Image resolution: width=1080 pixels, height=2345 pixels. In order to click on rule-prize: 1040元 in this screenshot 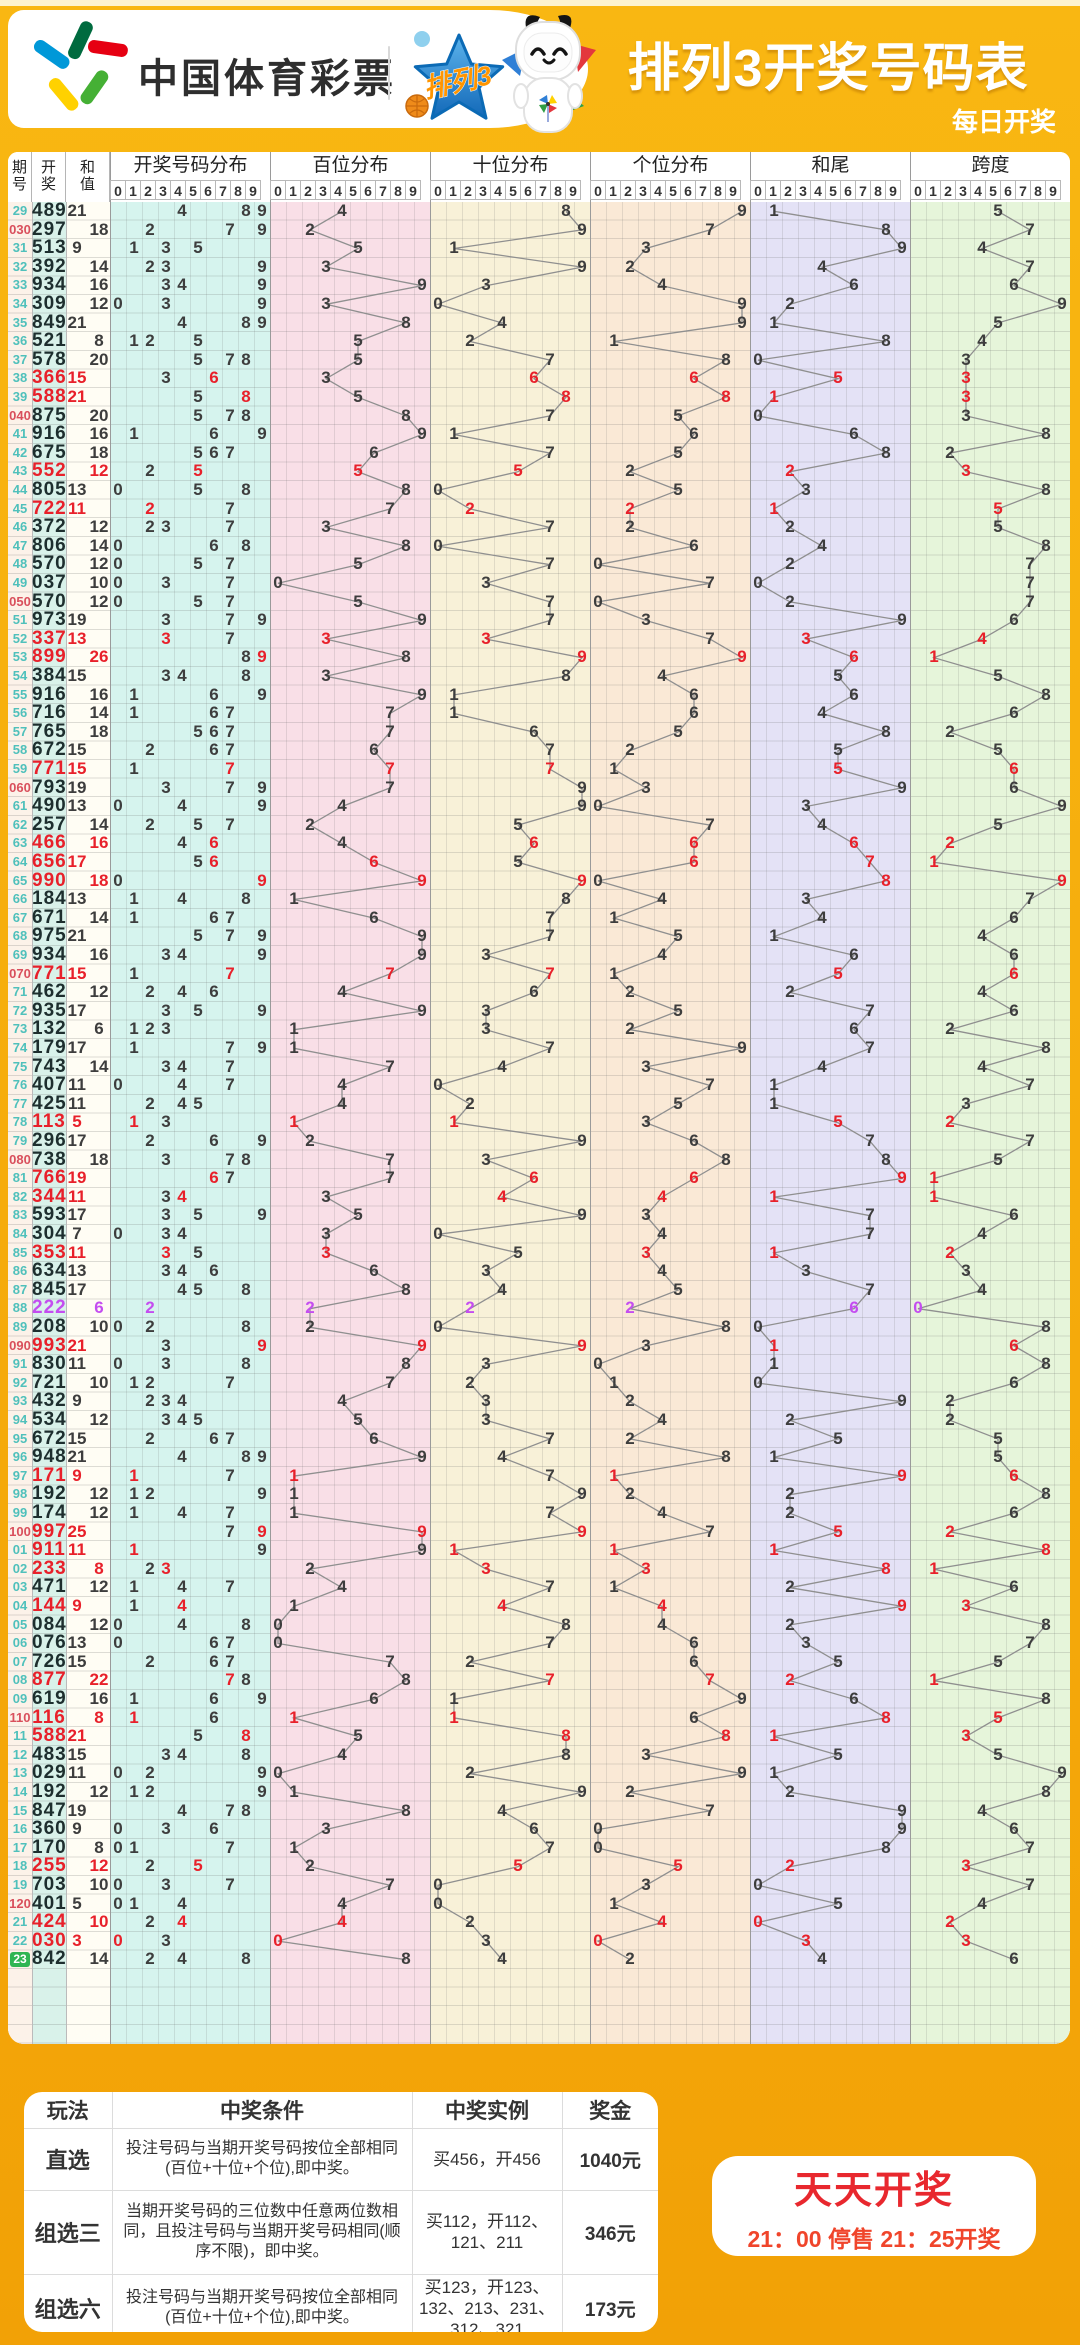, I will do `click(609, 2159)`.